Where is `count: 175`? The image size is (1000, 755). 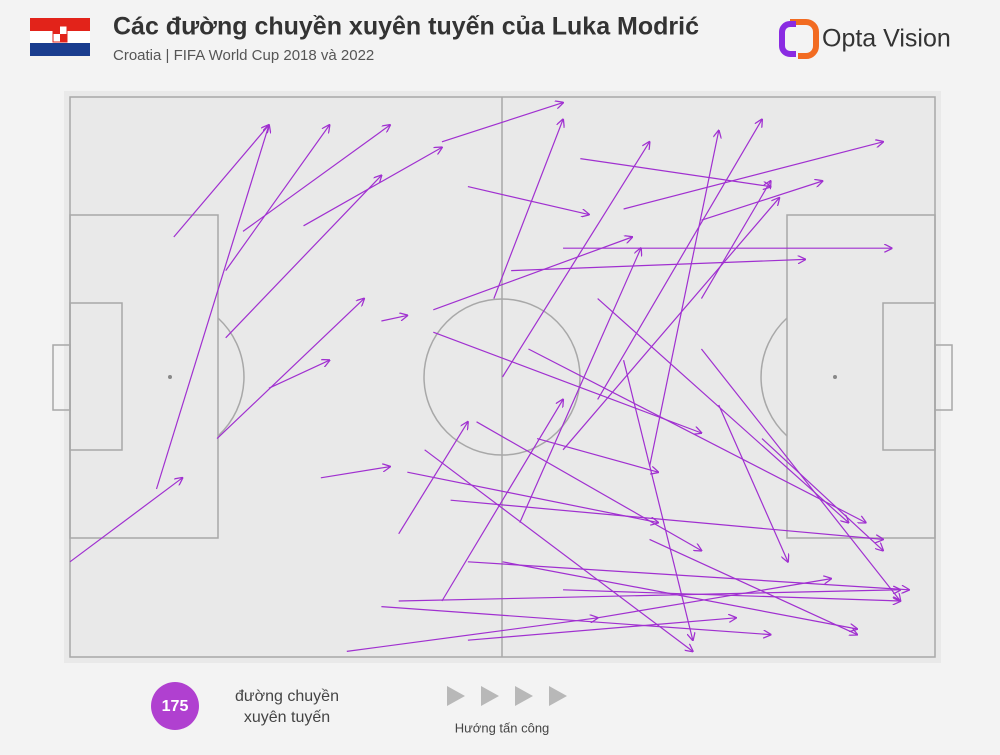 count: 175 is located at coordinates (175, 706).